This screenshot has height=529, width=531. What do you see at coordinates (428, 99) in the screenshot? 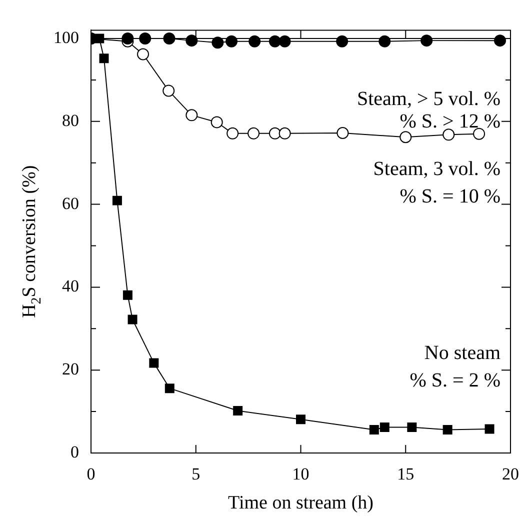
I see `annotation: Steam, > 5 vol. %` at bounding box center [428, 99].